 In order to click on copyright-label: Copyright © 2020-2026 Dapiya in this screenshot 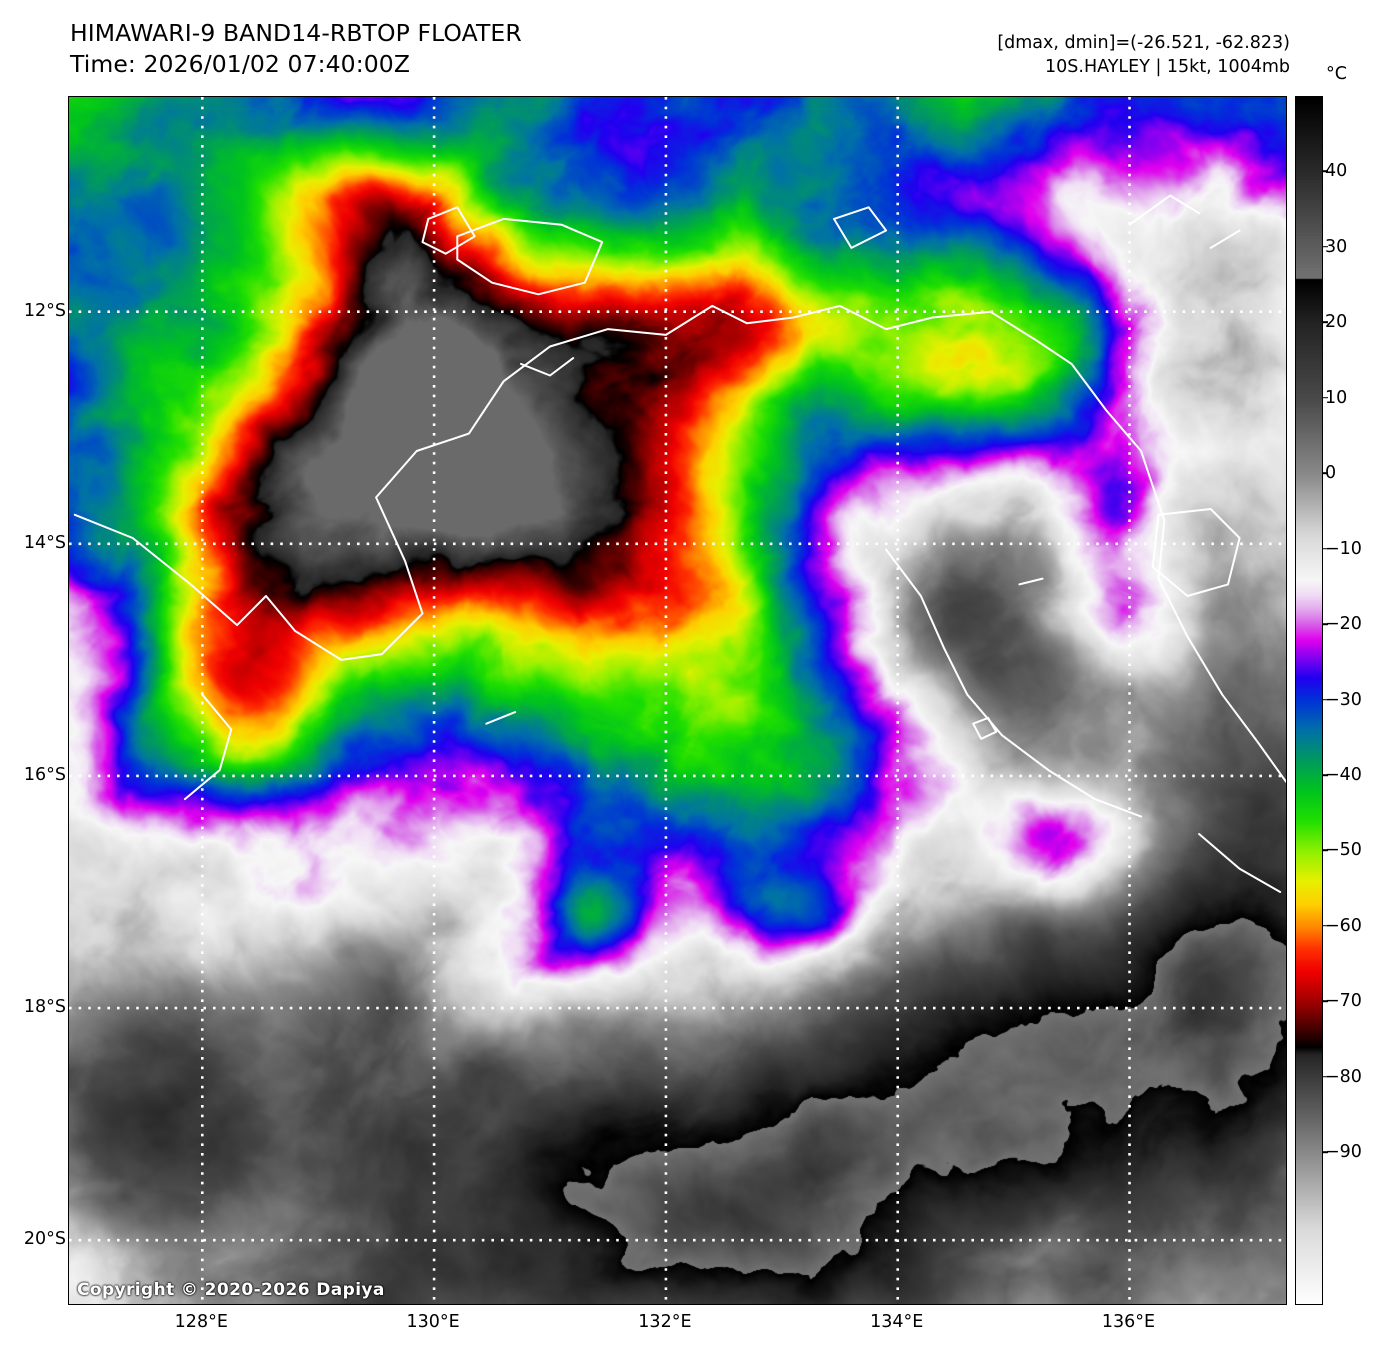, I will do `click(231, 1290)`.